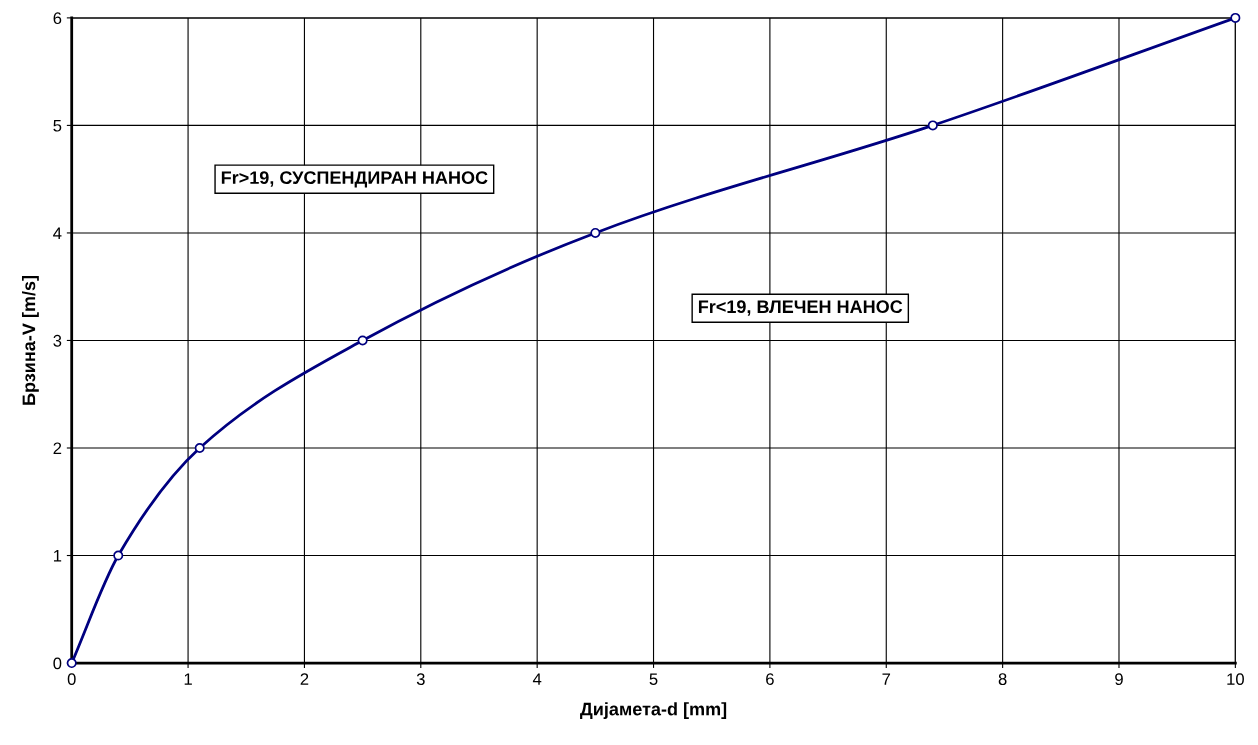  What do you see at coordinates (1235, 679) in the screenshot?
I see `x-tick-label: 10` at bounding box center [1235, 679].